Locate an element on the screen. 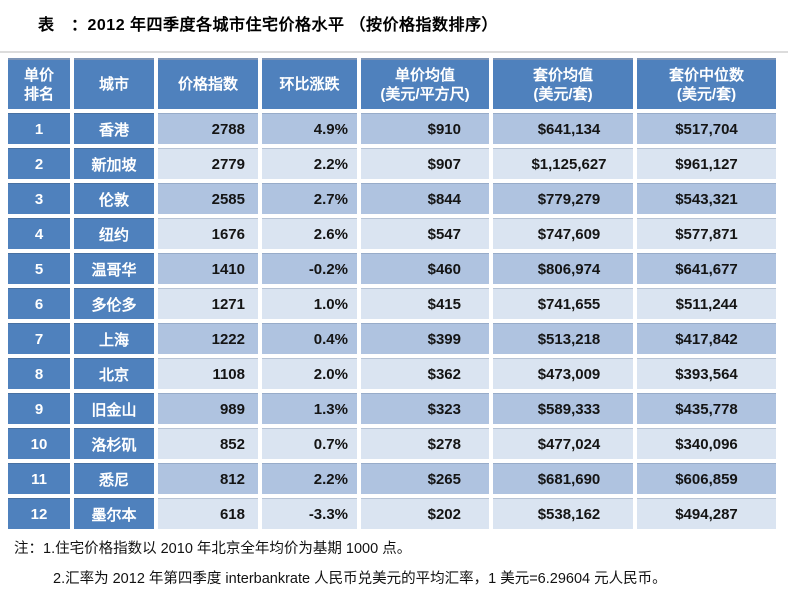 The image size is (788, 600). unit-price-avg-cell: $323 is located at coordinates (425, 408).